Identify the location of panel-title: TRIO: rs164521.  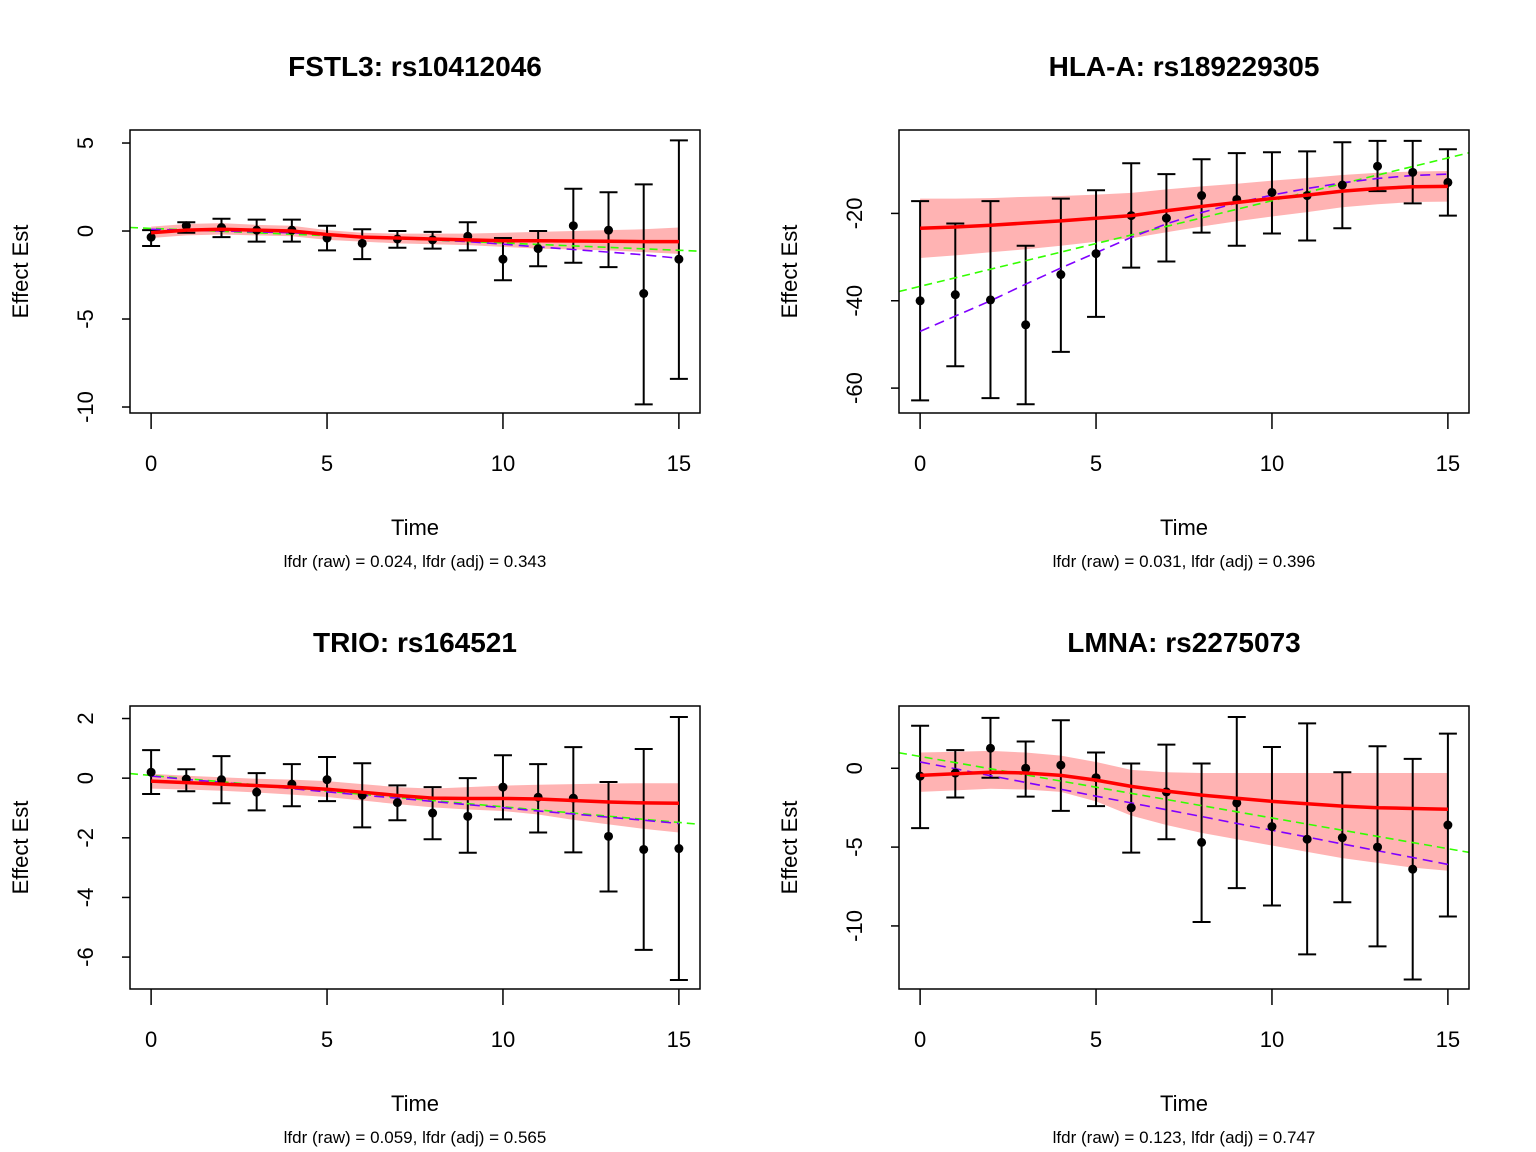
(415, 642).